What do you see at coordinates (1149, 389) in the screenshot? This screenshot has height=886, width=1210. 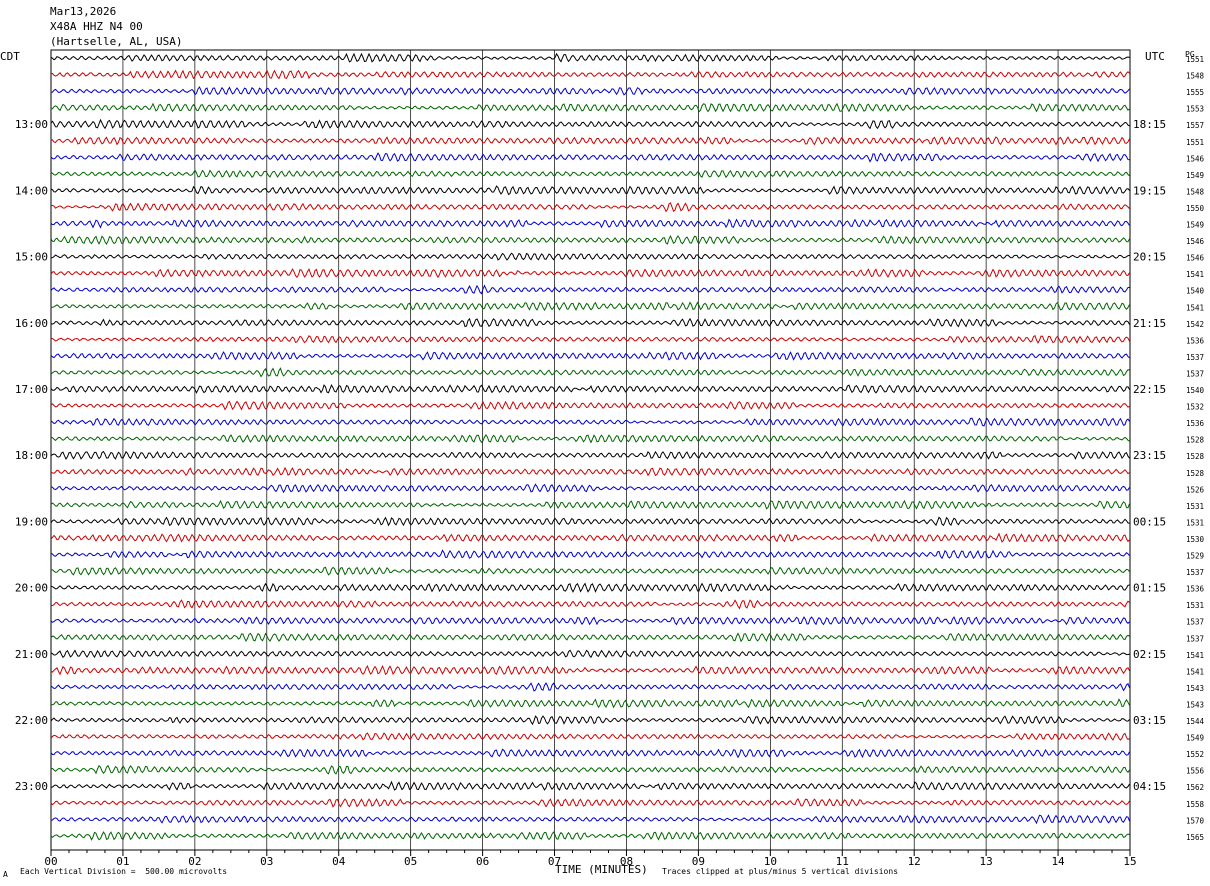 I see `right-hour-label: 22:15` at bounding box center [1149, 389].